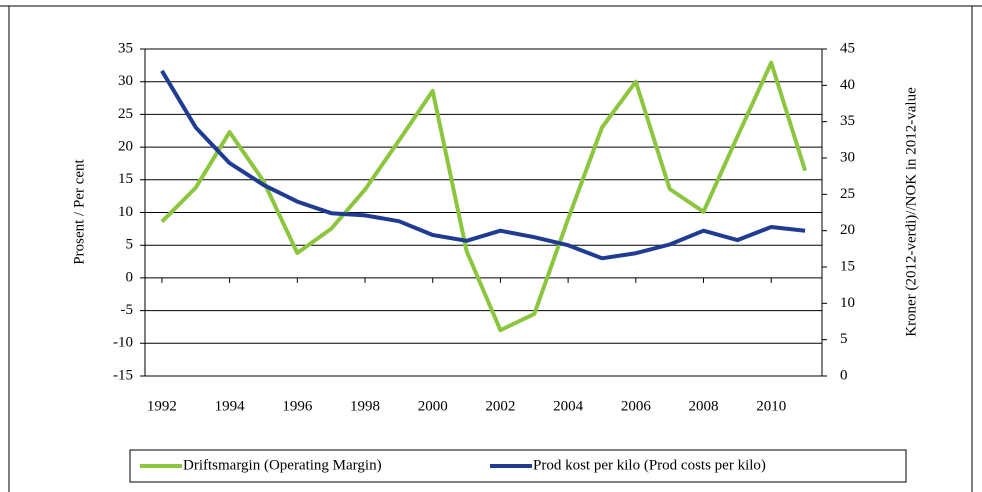 This screenshot has width=982, height=492. Describe the element at coordinates (649, 465) in the screenshot. I see `legend-label: Prod kost per kilo (Prod costs per kilo)` at that location.